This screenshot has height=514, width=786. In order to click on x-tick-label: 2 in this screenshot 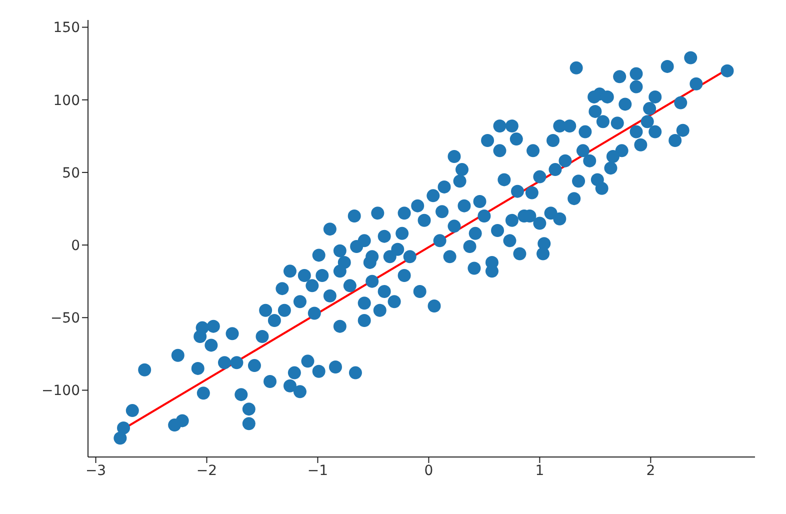, I will do `click(651, 470)`.